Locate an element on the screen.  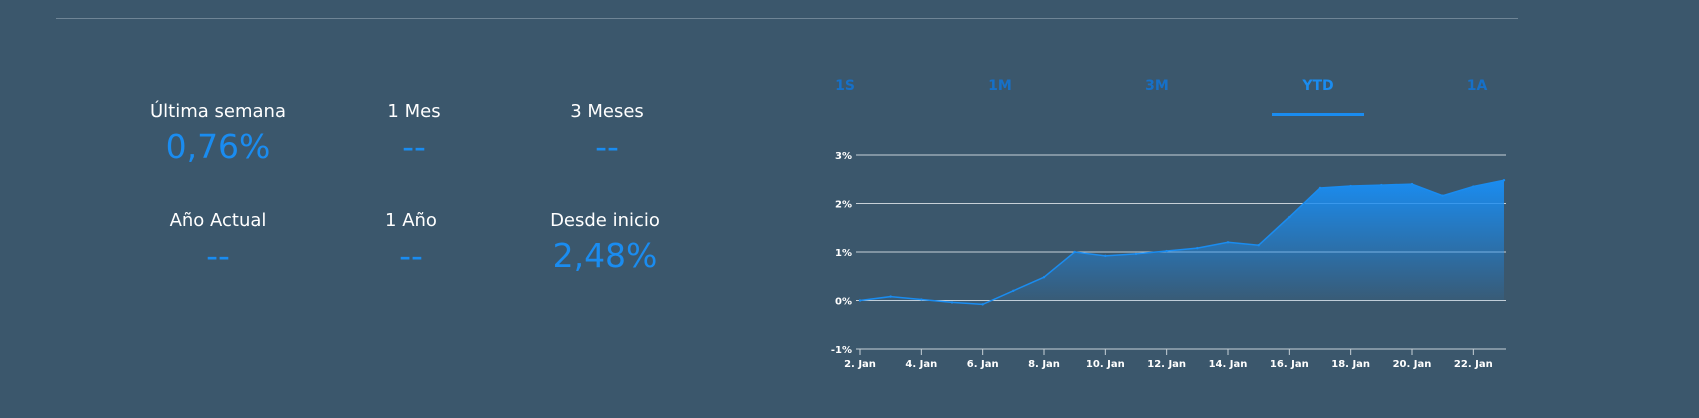
x-tick-label: 14. Jan is located at coordinates (1228, 364).